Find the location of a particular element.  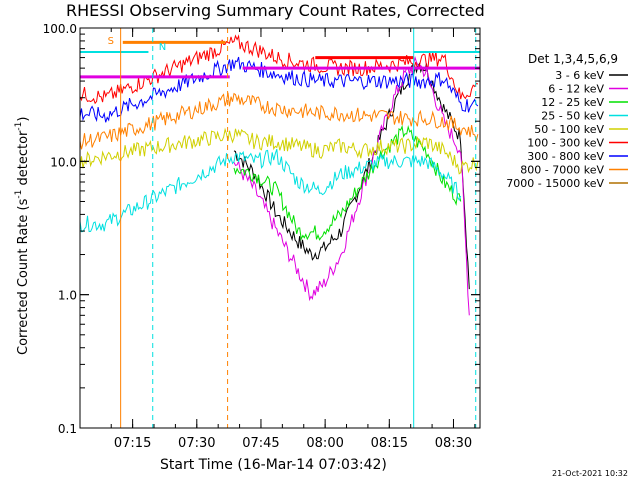

timestamp: 21-Oct-2021 10:32 is located at coordinates (590, 473).